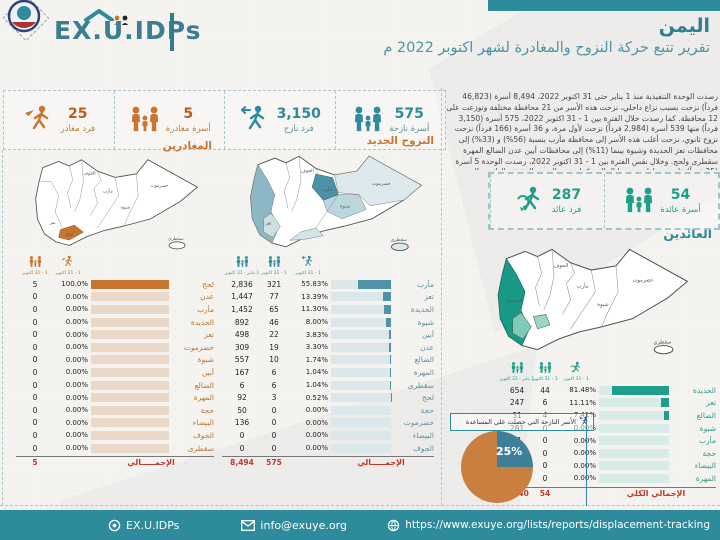 Image resolution: width=720 pixels, height=540 pixels. What do you see at coordinates (187, 146) in the screenshot?
I see `section-label-departures: المغادرين` at bounding box center [187, 146].